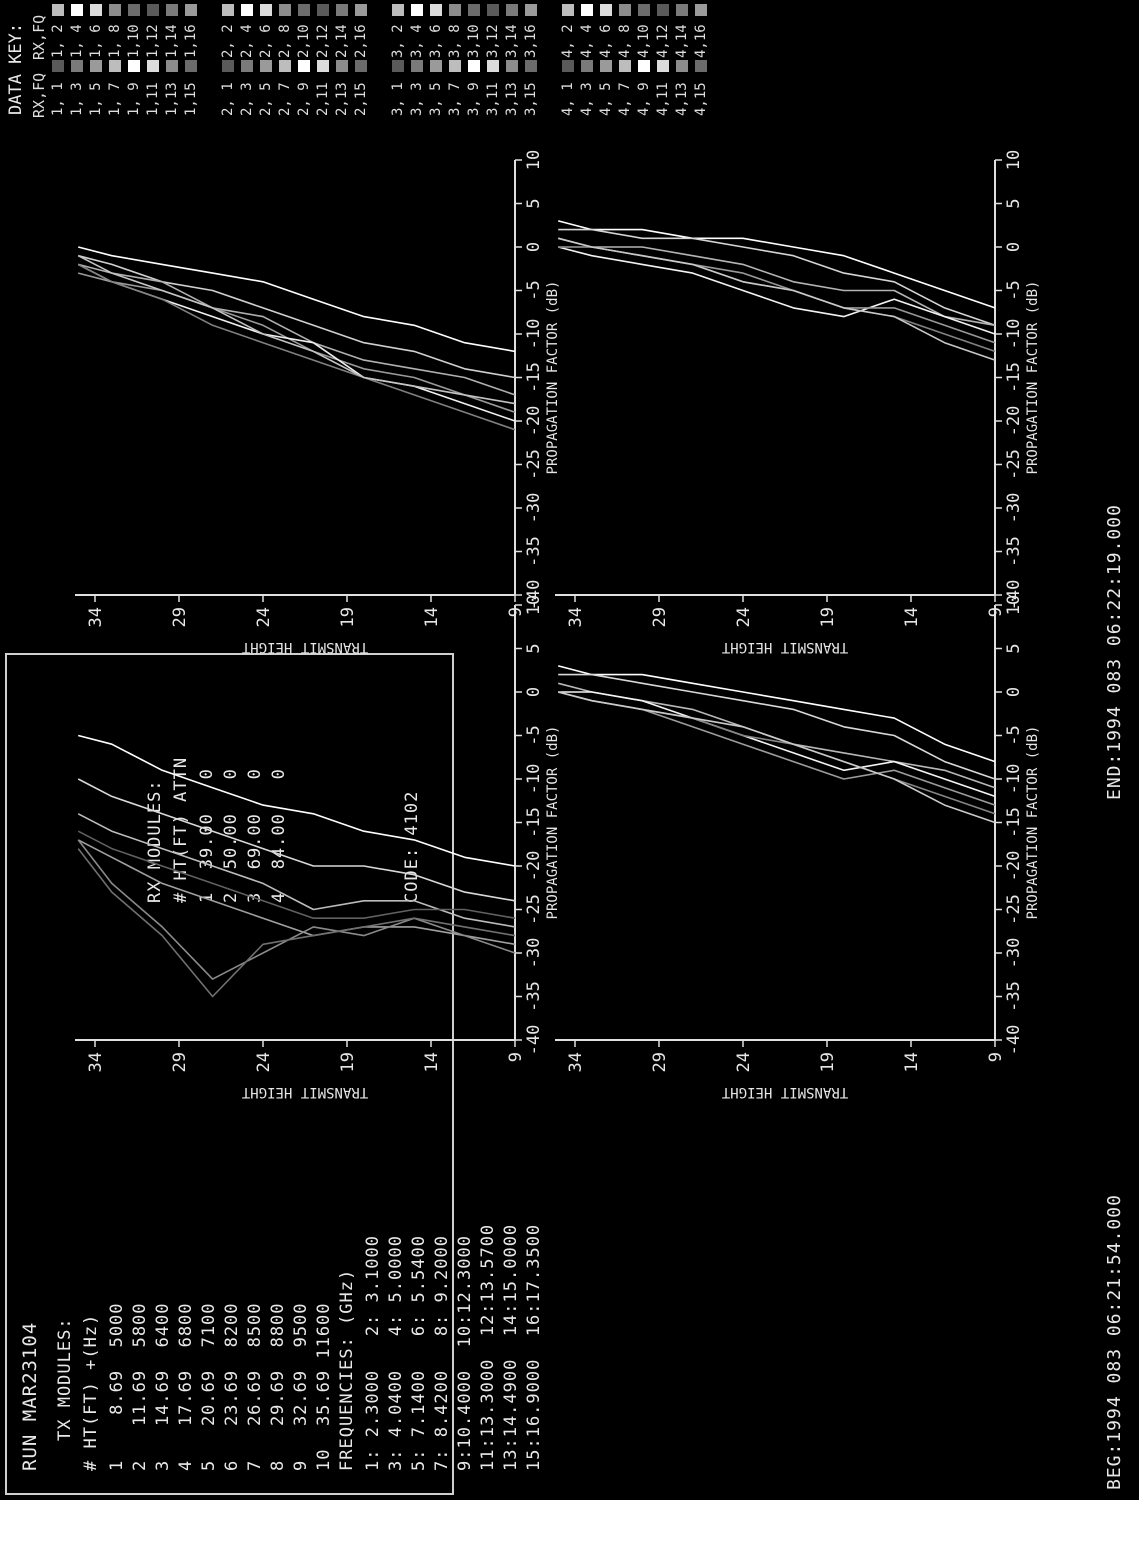  I want to click on data-key-label: 1,10, so click(134, 41).